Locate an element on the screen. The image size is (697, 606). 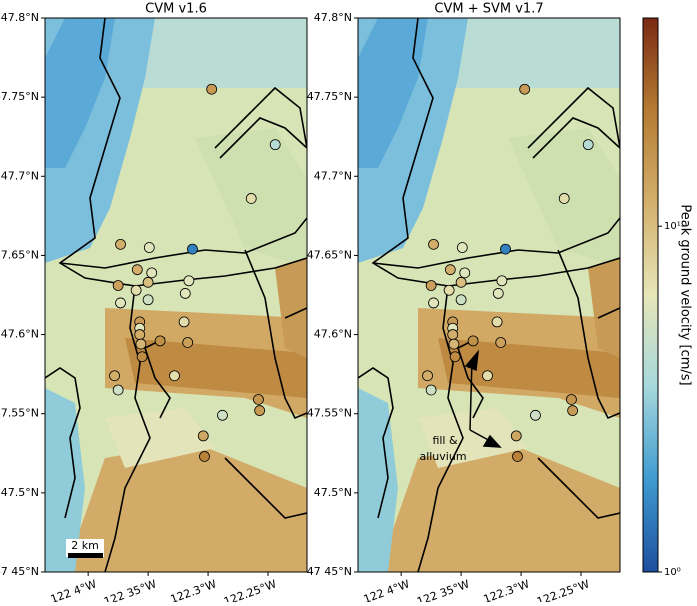
scale-box is located at coordinates (85, 548).